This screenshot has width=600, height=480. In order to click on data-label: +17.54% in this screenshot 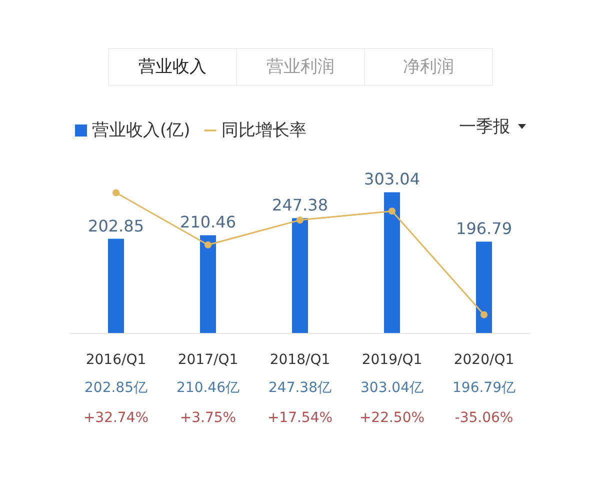, I will do `click(300, 418)`.